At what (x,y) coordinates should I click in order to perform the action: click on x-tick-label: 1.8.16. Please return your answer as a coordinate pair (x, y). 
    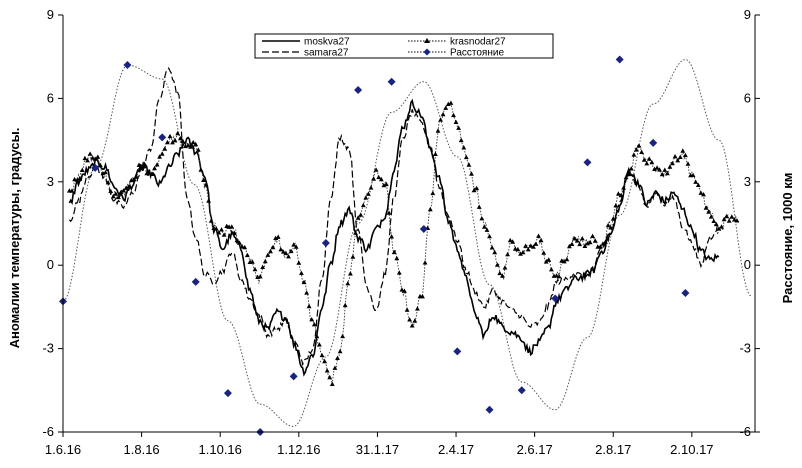
    Looking at the image, I should click on (142, 449).